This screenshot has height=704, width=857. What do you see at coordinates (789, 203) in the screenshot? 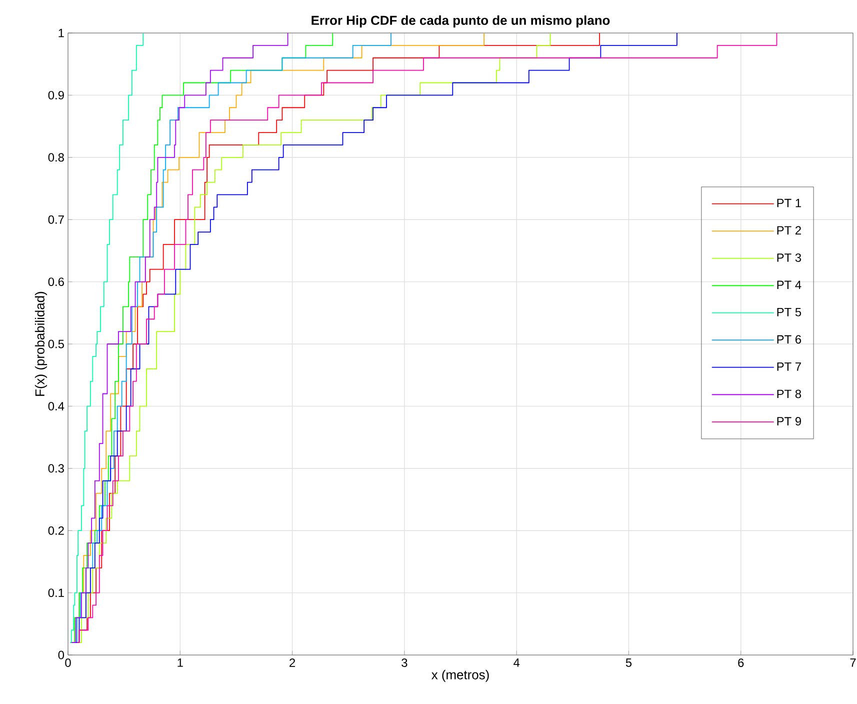
I see `text: PT 1` at bounding box center [789, 203].